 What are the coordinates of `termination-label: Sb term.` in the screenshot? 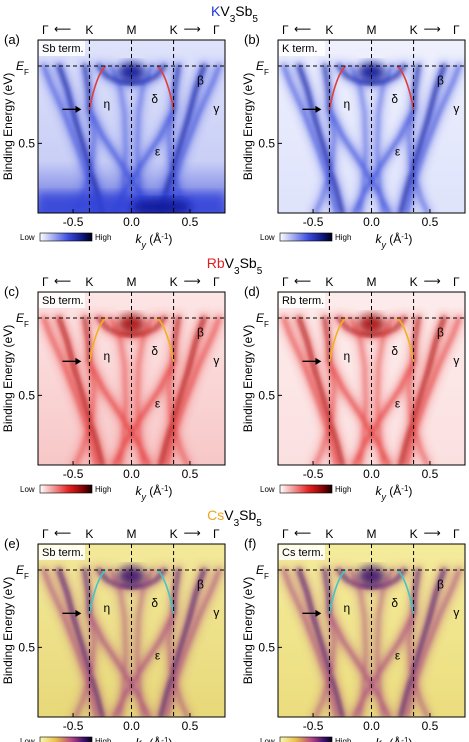 It's located at (63, 301).